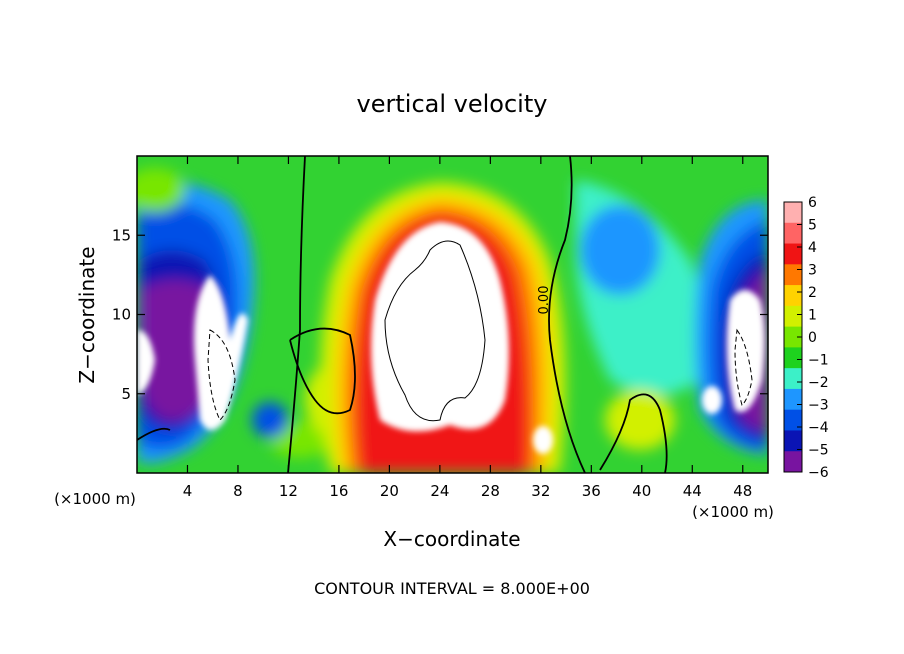 This screenshot has height=654, width=904. I want to click on x-unit-left: (×1000 m), so click(95, 499).